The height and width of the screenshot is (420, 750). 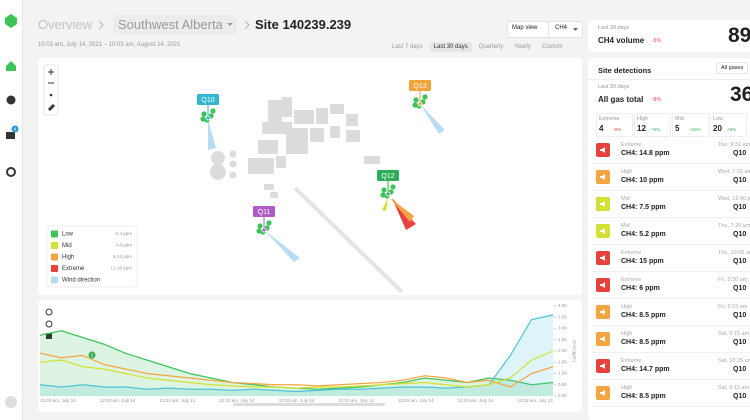 I want to click on period-tab: Quarterly, so click(x=491, y=47).